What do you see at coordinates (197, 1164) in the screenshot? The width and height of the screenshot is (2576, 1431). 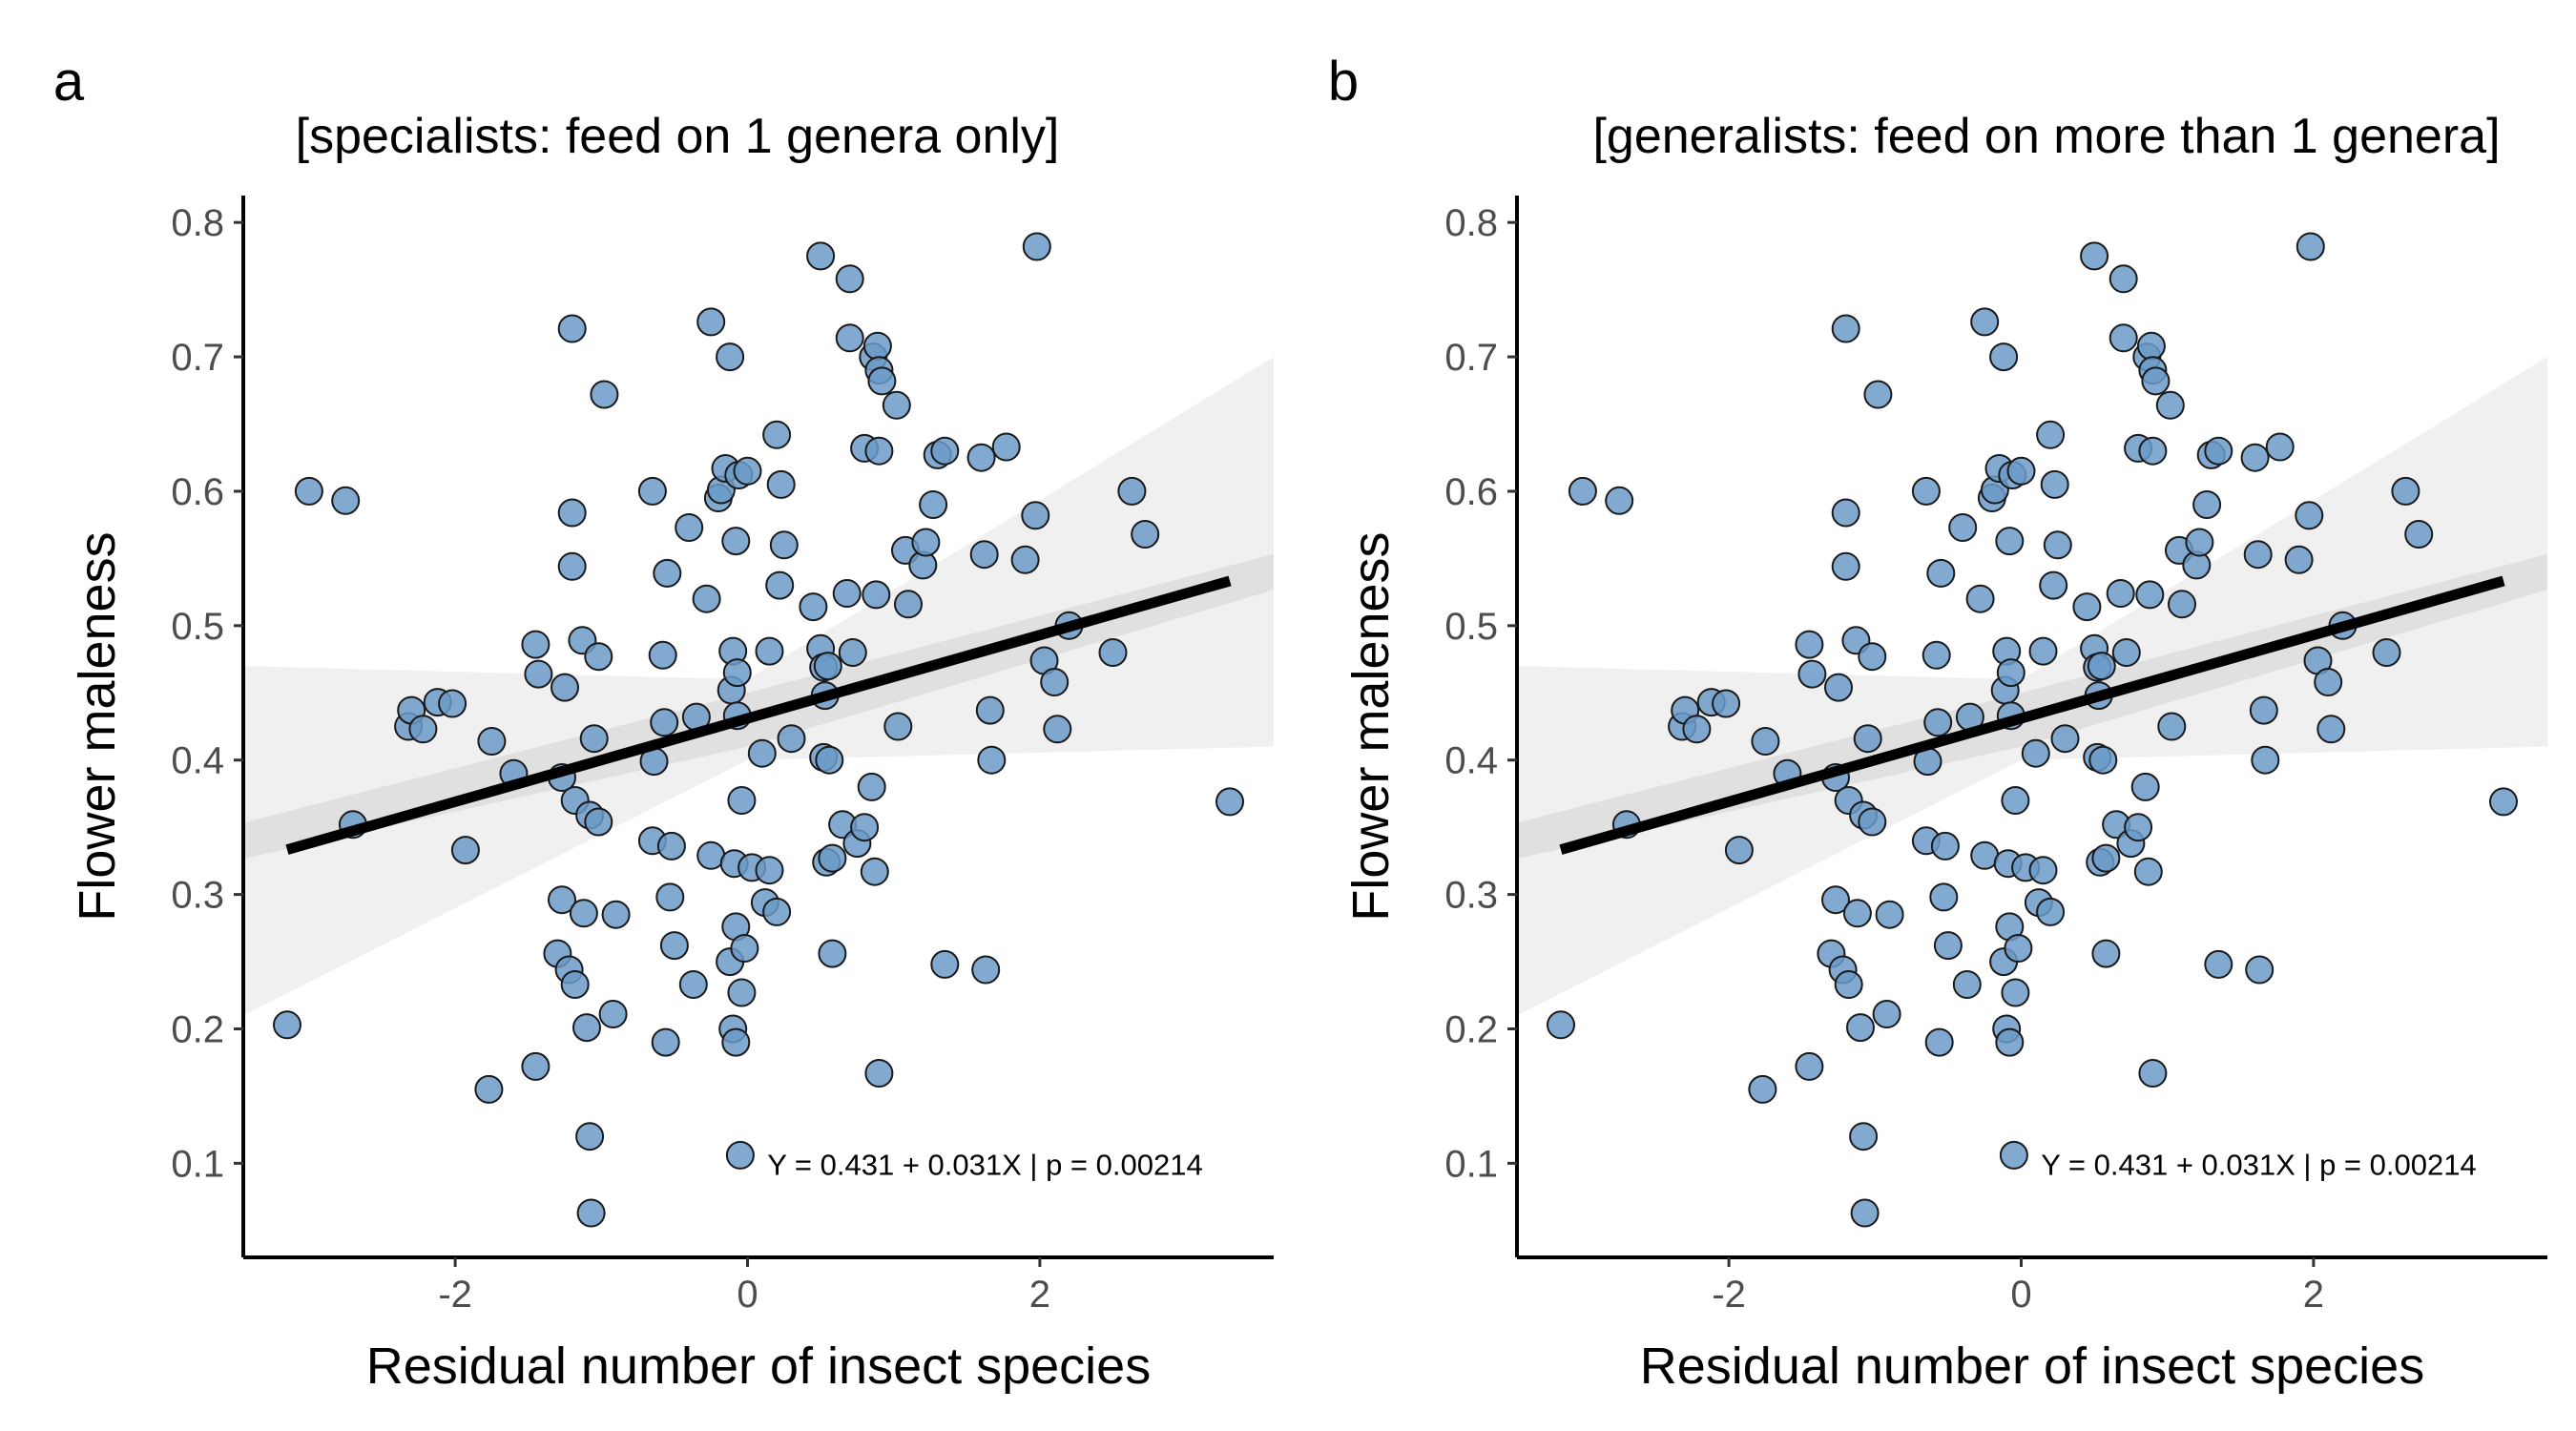 I see `y-tick-label: 0.1` at bounding box center [197, 1164].